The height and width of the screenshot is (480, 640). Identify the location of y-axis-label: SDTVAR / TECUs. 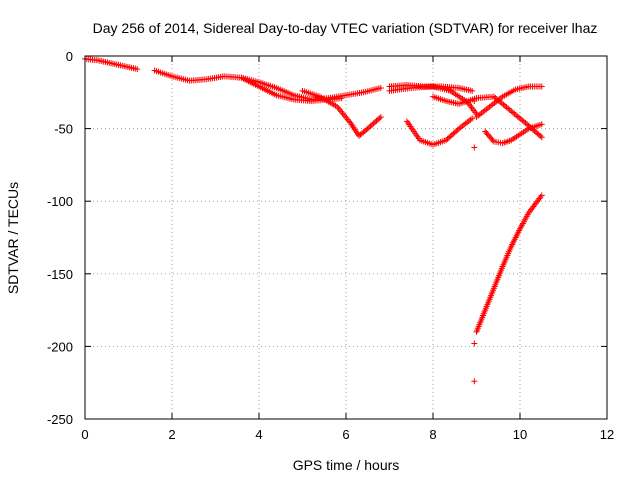
(13, 238).